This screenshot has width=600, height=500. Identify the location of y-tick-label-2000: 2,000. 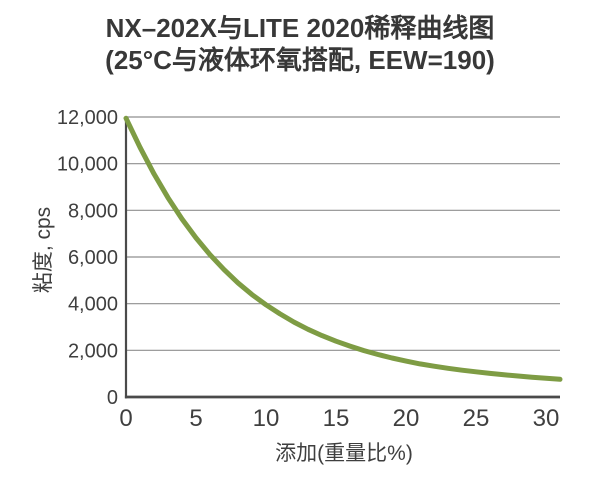
(93, 351).